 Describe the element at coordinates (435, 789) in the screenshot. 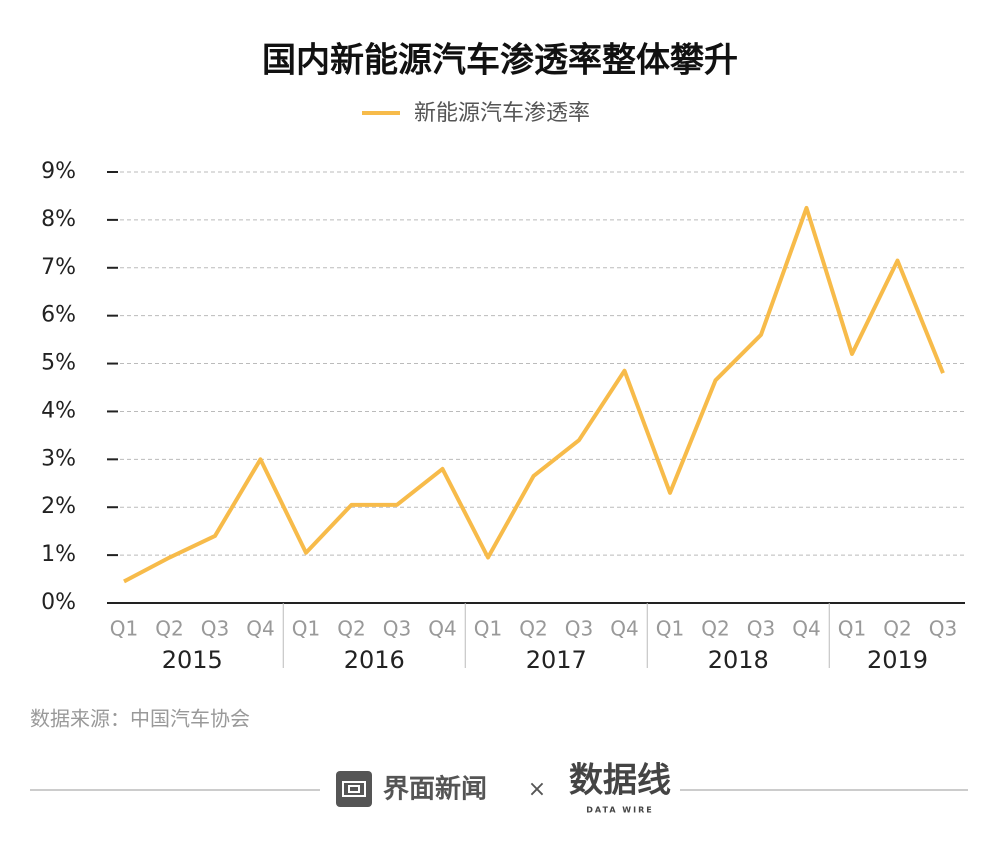

I see `brand-name: 界面新闻` at that location.